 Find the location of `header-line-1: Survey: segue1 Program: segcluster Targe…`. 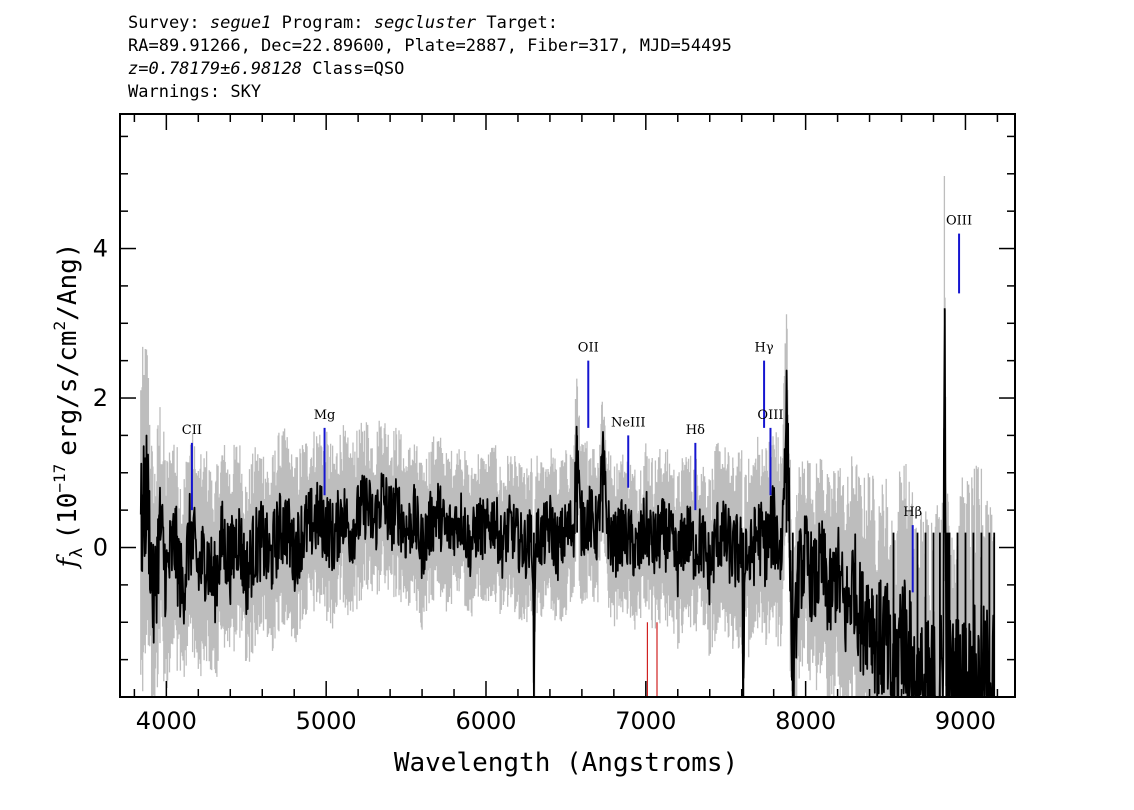

header-line-1: Survey: segue1 Program: segcluster Targe… is located at coordinates (430, 23).